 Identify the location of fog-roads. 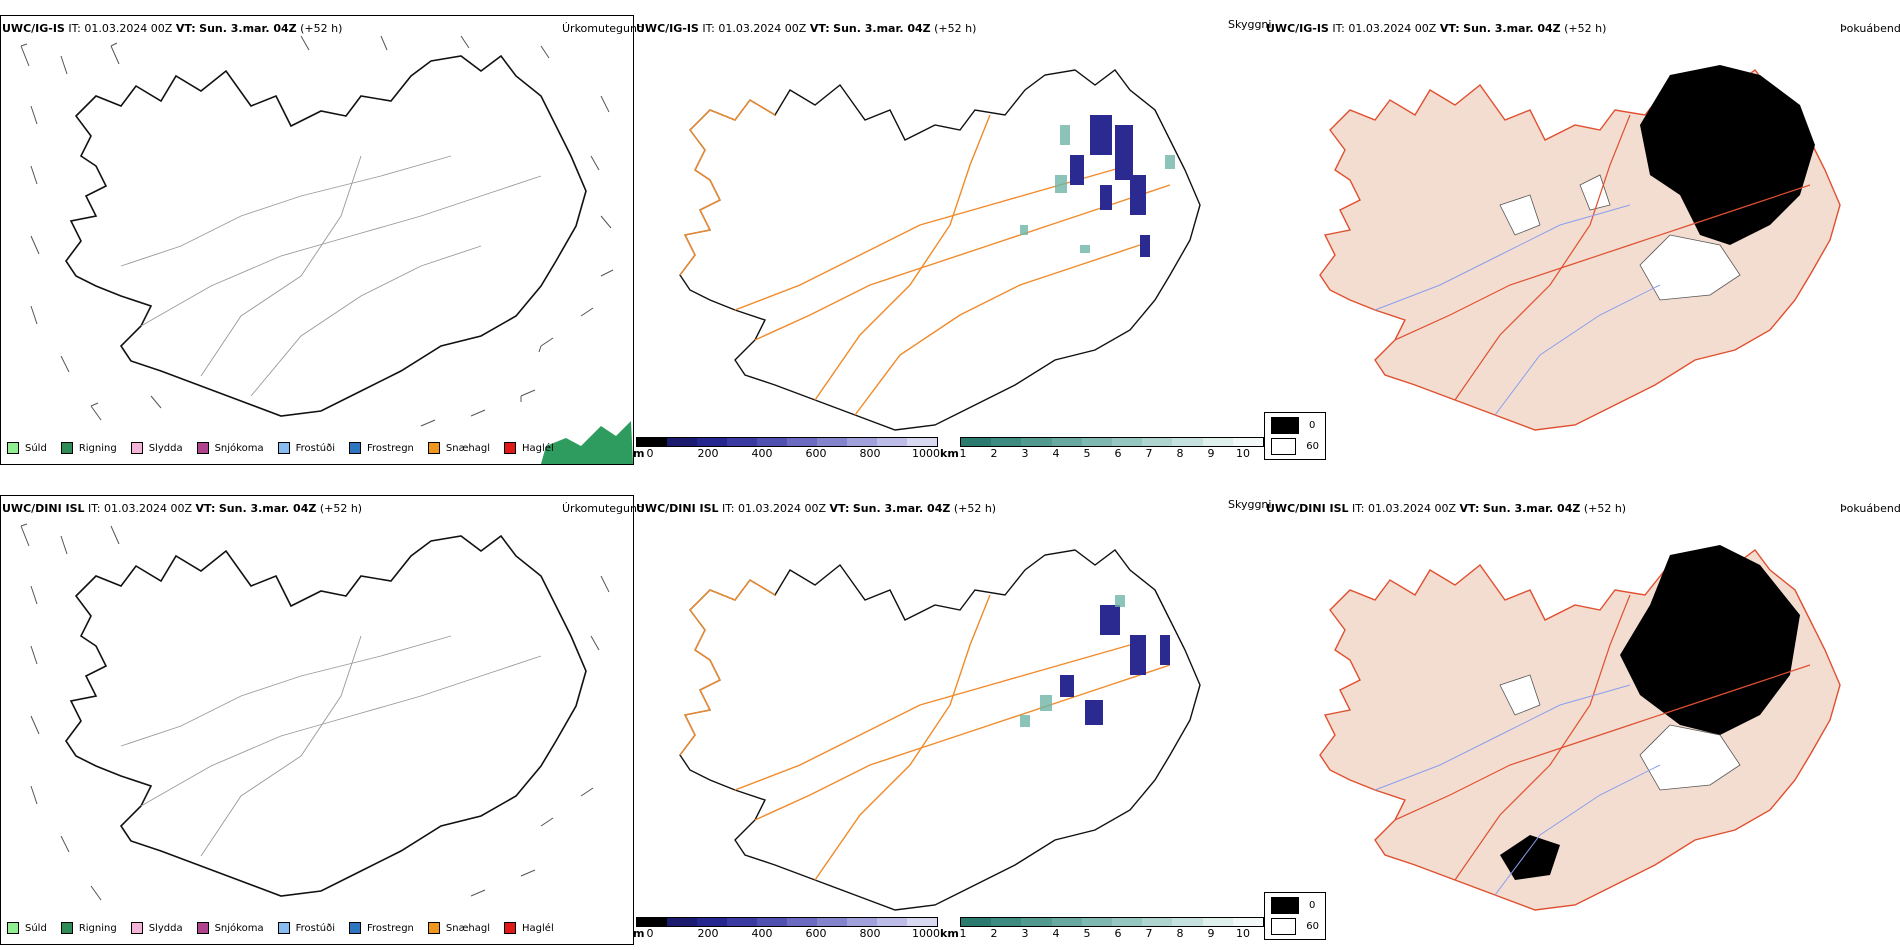
(1602, 257).